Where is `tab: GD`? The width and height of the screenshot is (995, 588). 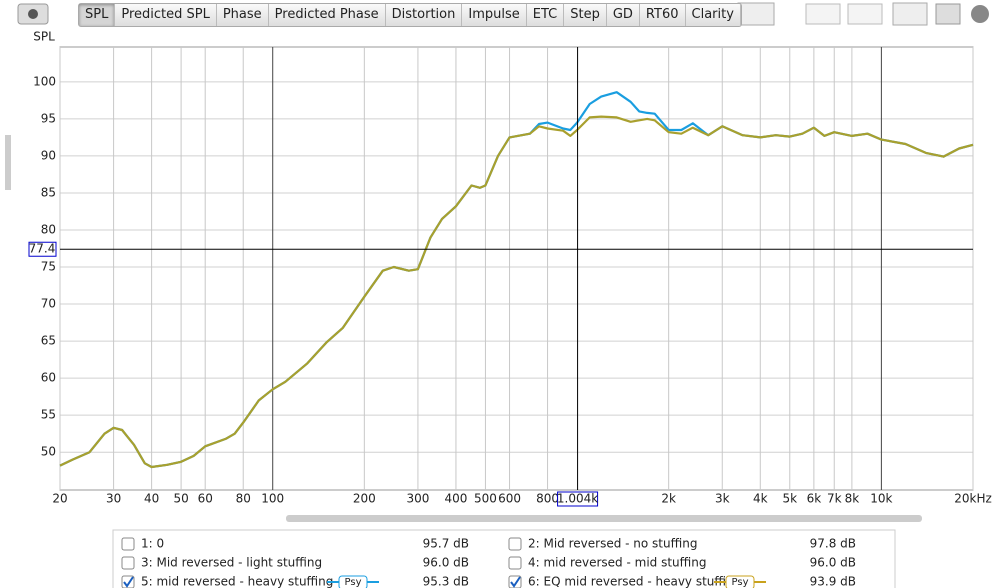
tab: GD is located at coordinates (623, 15).